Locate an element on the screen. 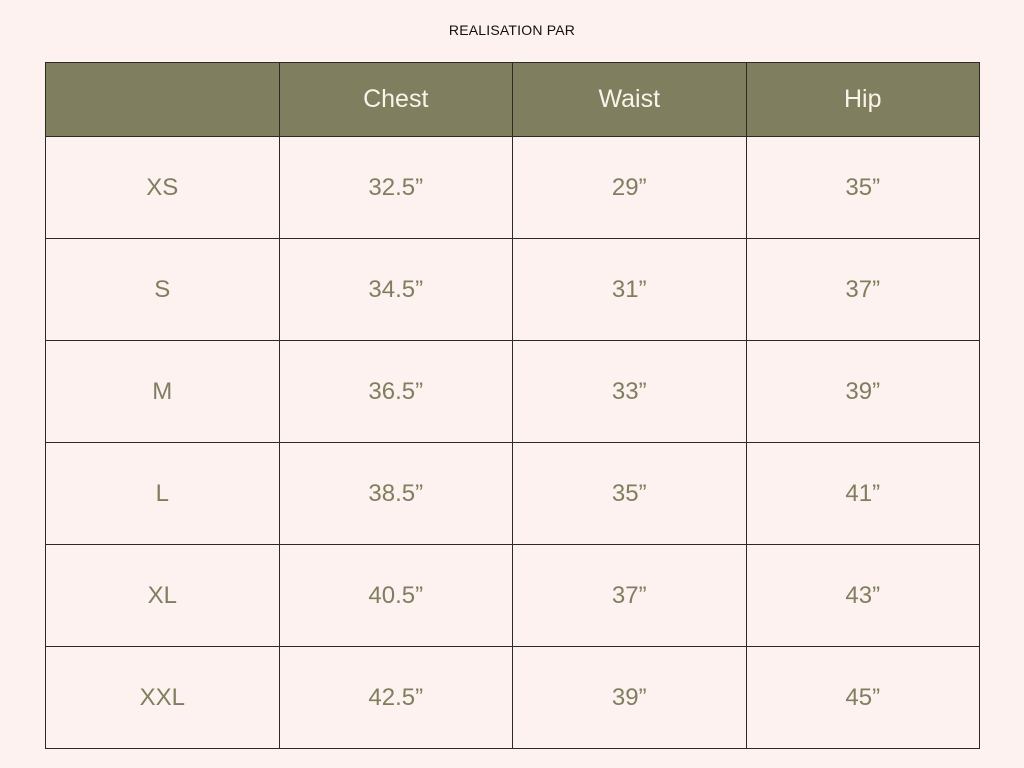 Image resolution: width=1024 pixels, height=768 pixels. cell-hip: 39” is located at coordinates (862, 391).